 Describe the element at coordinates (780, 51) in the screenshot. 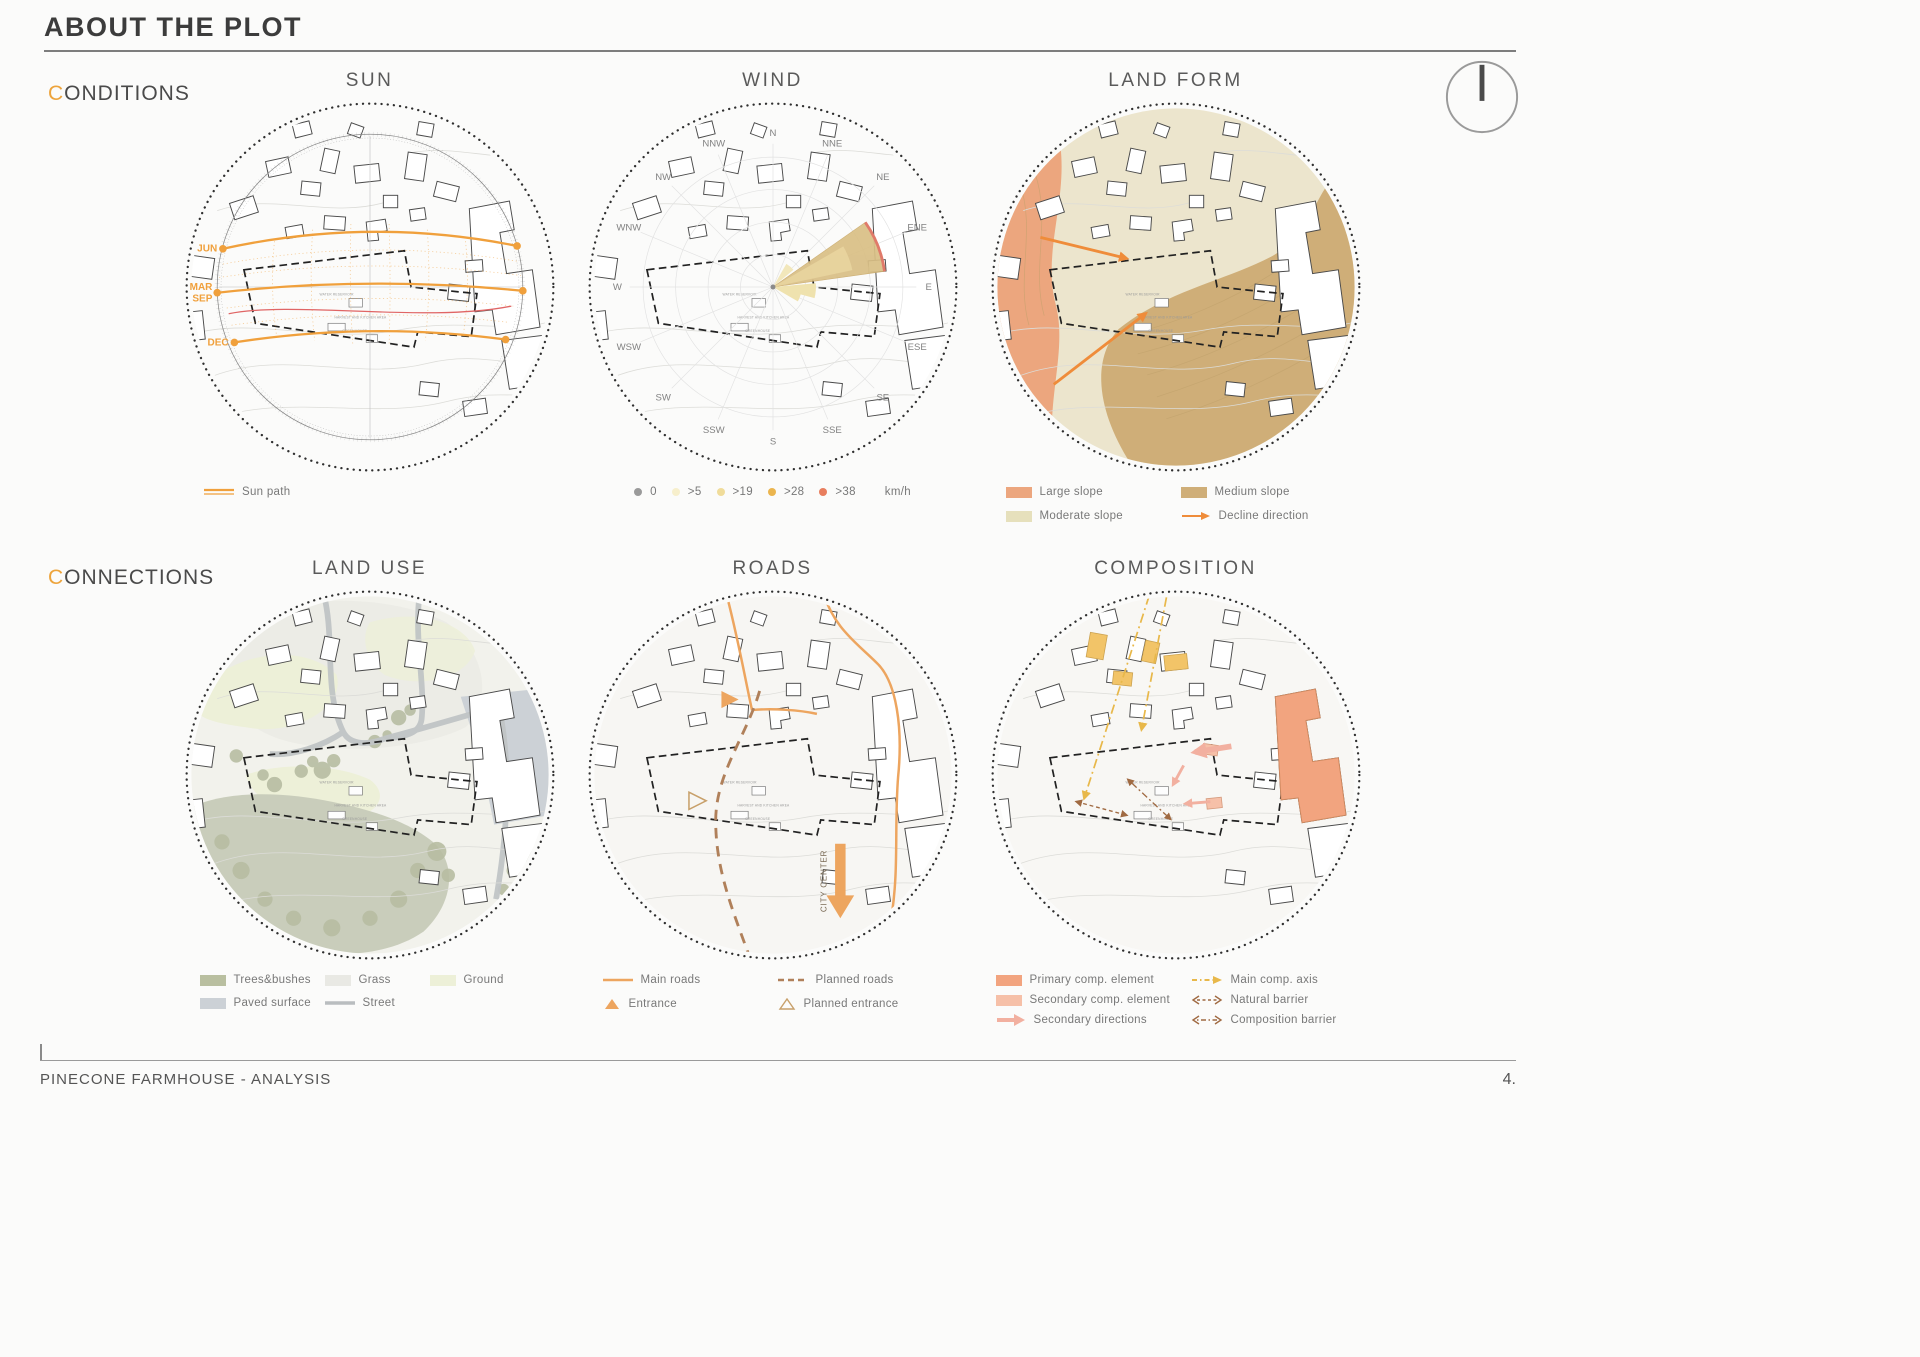

I see `header-rule` at that location.